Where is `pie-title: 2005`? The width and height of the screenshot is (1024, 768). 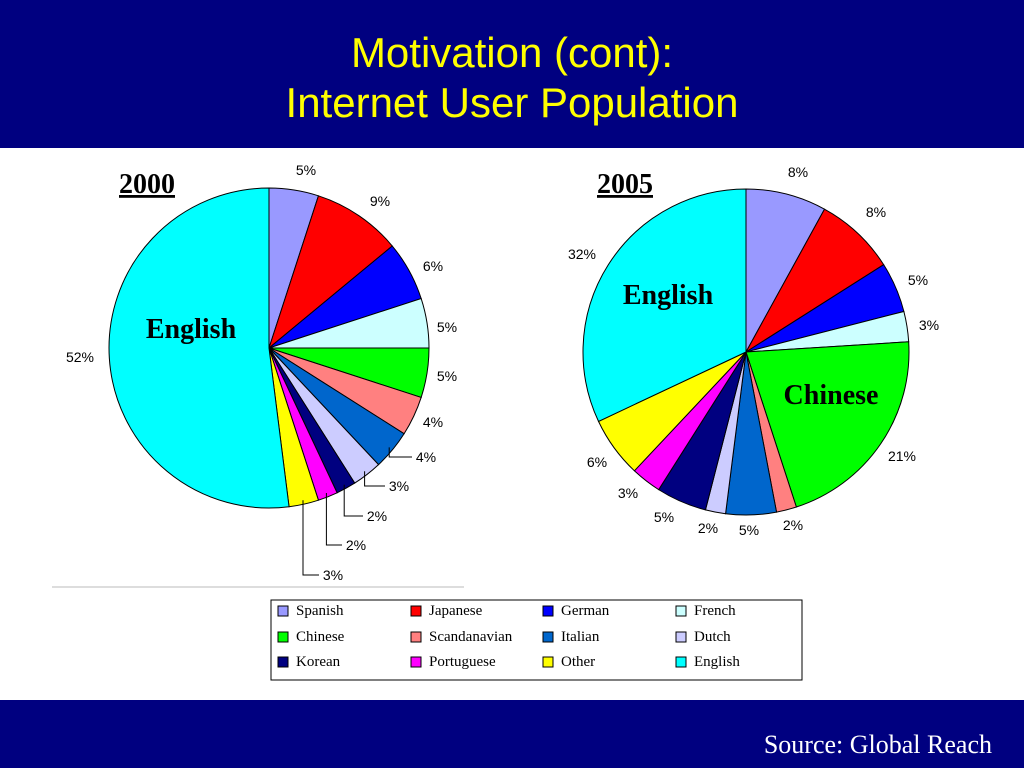
pie-title: 2005 is located at coordinates (625, 184).